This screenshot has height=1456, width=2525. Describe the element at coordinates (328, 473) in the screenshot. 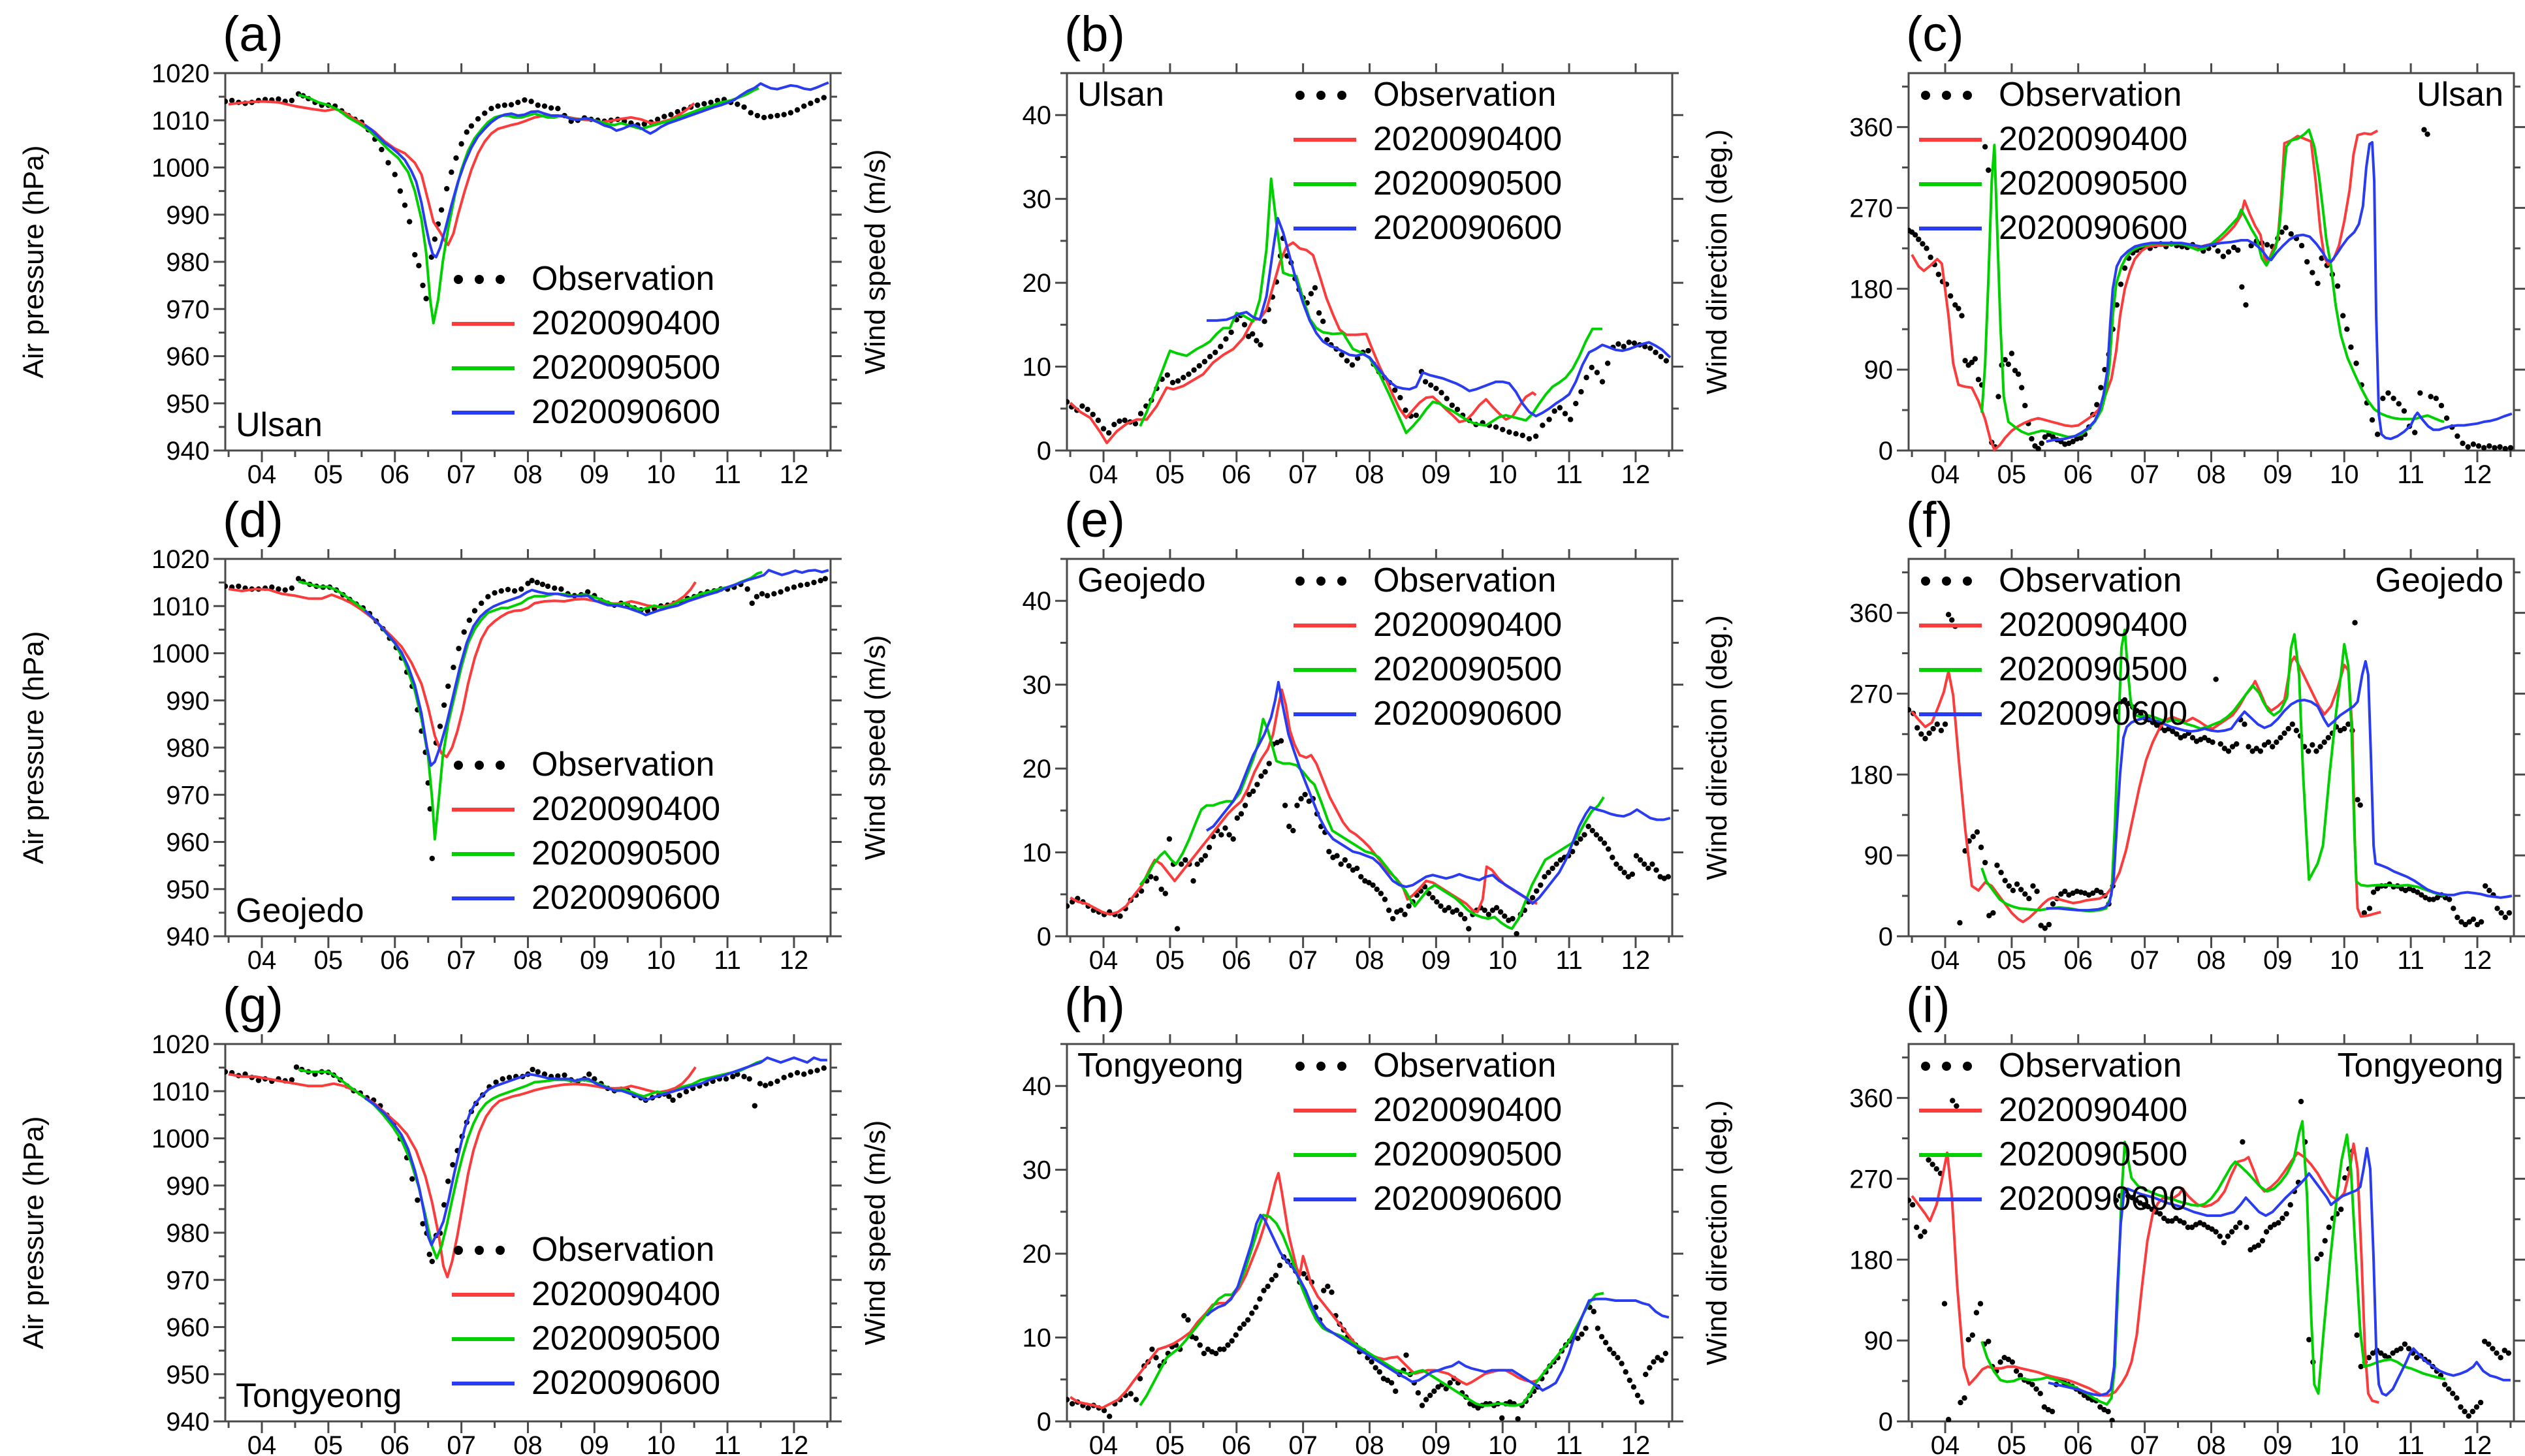

I see `x-tick-label: 05` at that location.